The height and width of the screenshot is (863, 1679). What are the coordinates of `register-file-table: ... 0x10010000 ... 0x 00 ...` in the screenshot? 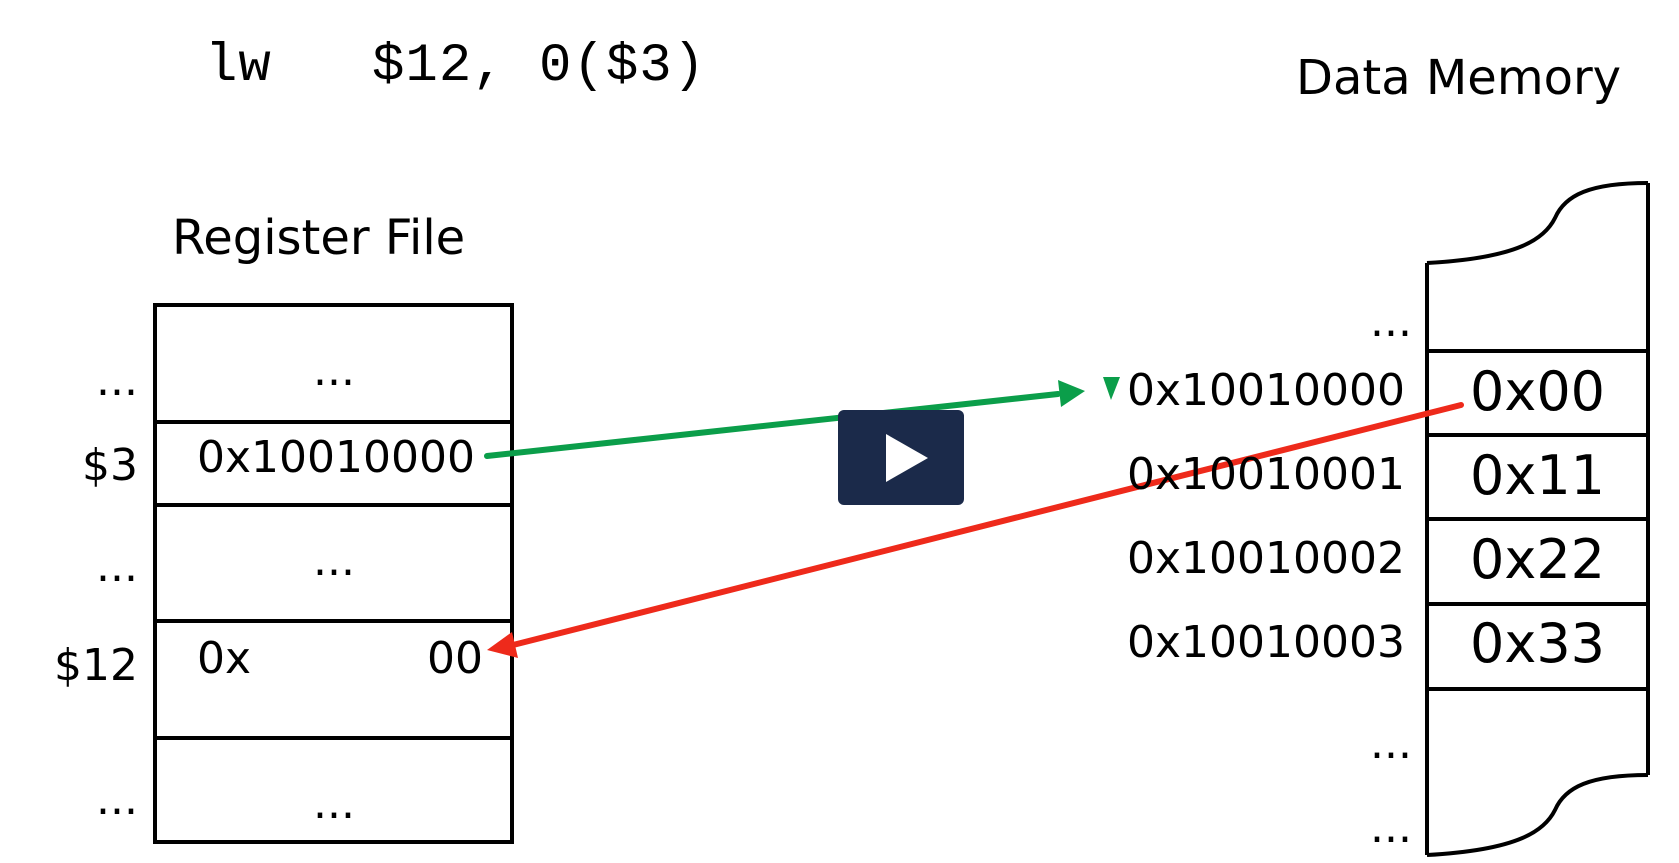 It's located at (333, 573).